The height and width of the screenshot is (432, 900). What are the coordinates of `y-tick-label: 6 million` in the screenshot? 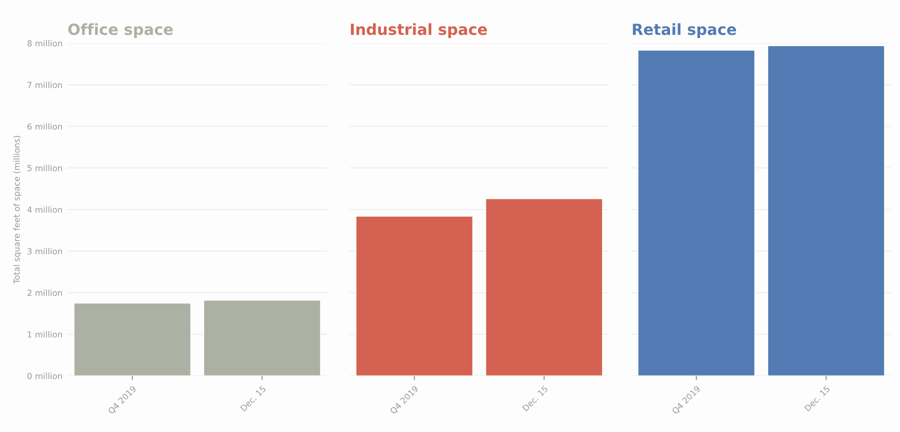 It's located at (45, 126).